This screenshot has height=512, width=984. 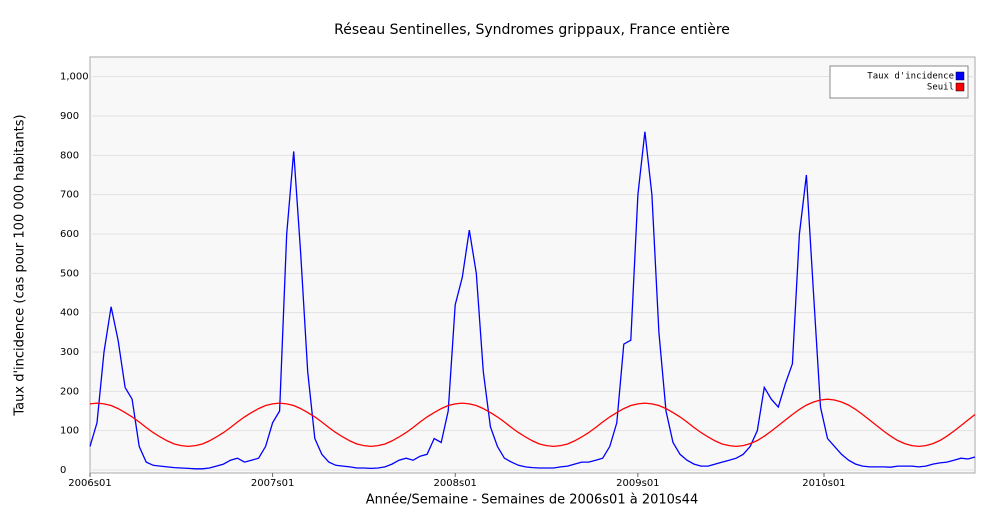 What do you see at coordinates (69, 155) in the screenshot?
I see `y-tick-label: 800` at bounding box center [69, 155].